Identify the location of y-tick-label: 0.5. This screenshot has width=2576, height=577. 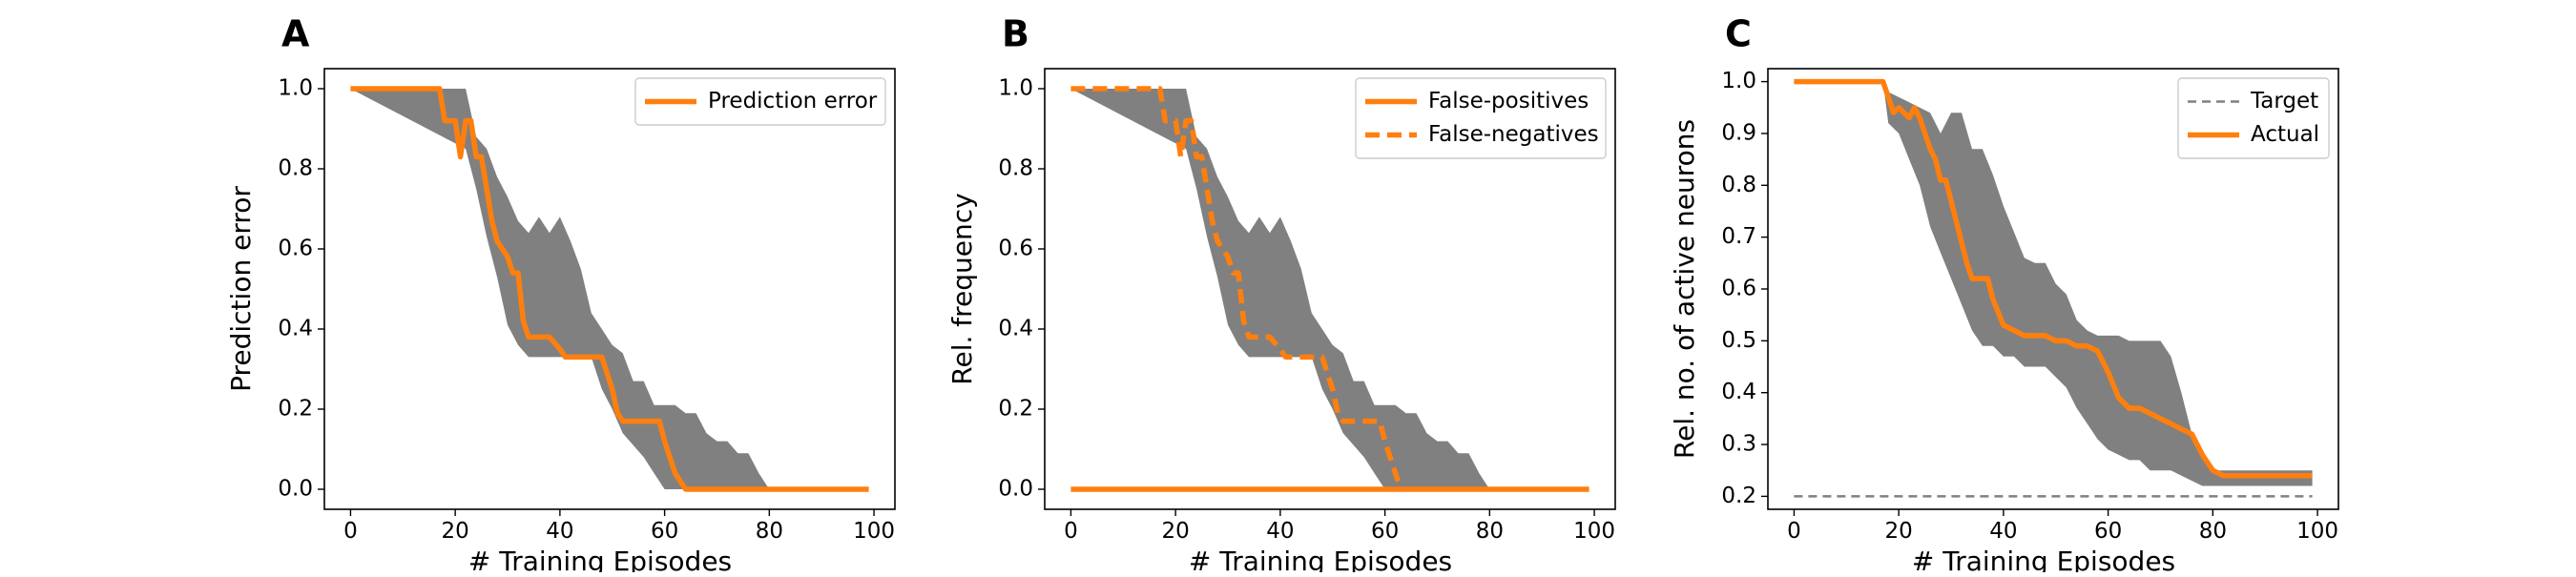
(1738, 340).